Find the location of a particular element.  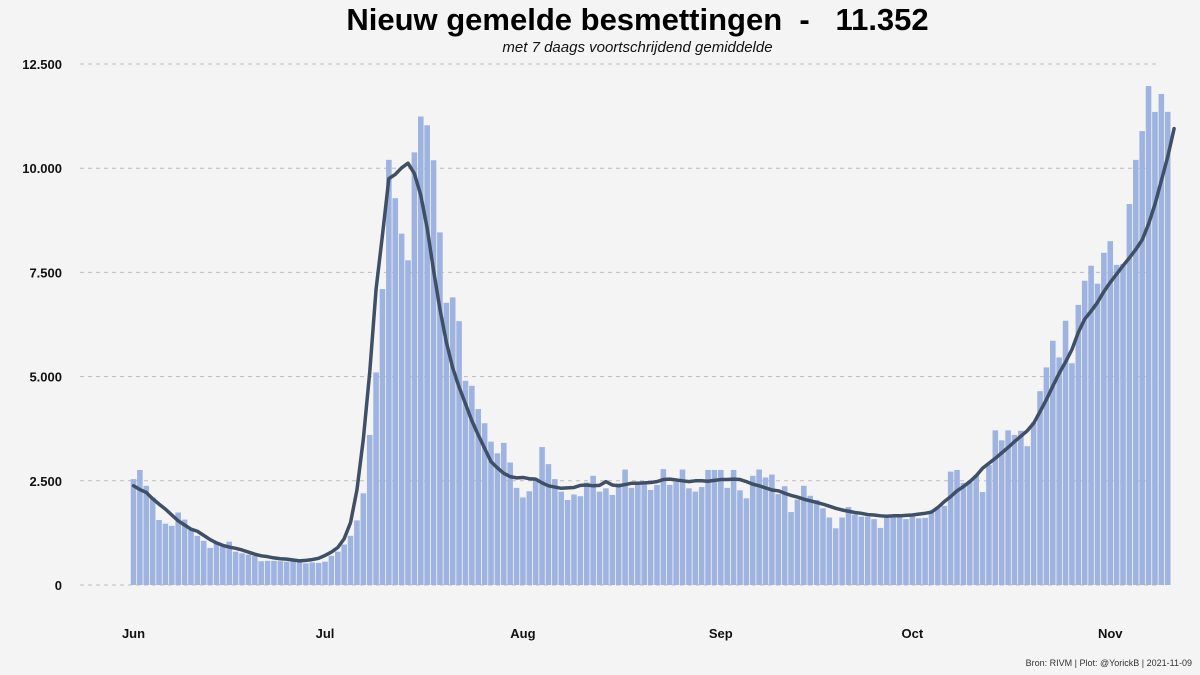

y-tick-label: 10.000 is located at coordinates (42, 168).